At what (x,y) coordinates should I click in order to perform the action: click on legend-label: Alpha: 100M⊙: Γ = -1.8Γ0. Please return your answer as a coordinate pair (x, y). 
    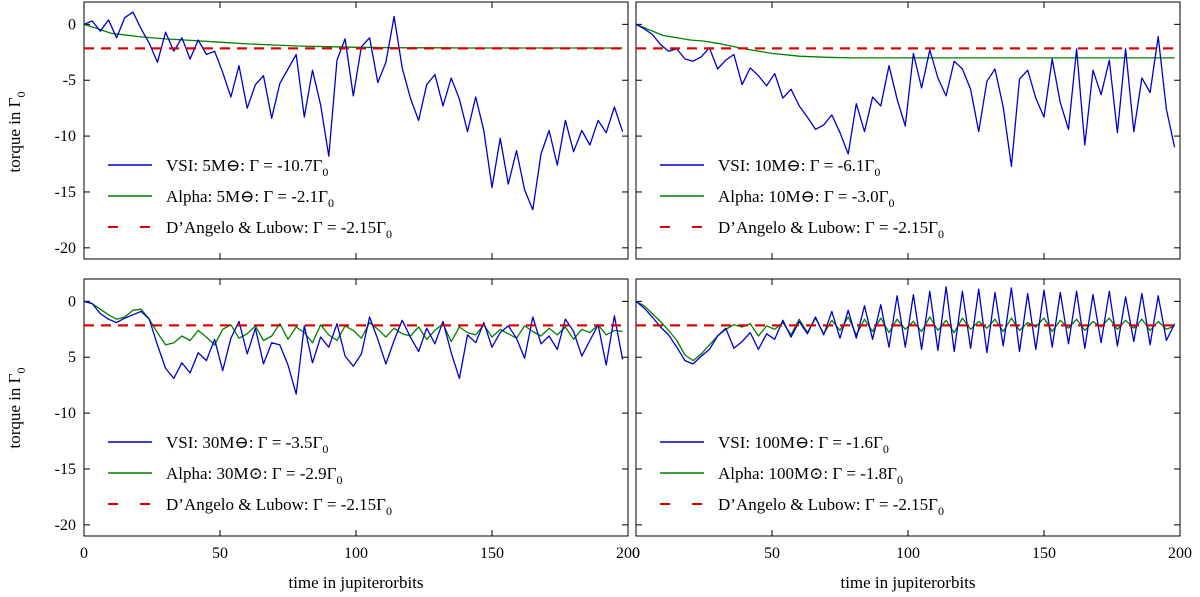
    Looking at the image, I should click on (810, 475).